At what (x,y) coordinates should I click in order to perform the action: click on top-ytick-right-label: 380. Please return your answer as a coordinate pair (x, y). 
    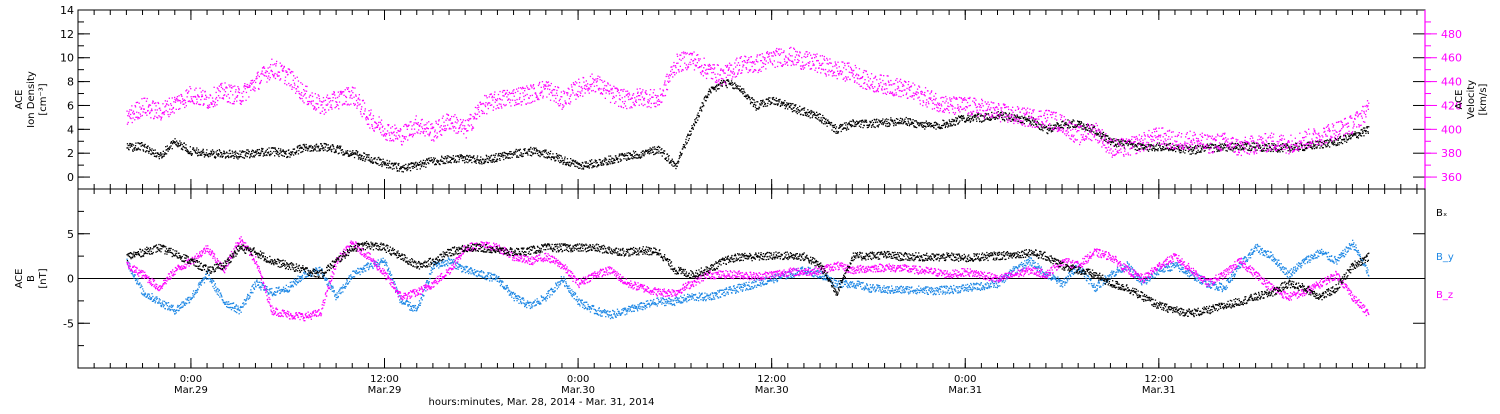
    Looking at the image, I should click on (1451, 153).